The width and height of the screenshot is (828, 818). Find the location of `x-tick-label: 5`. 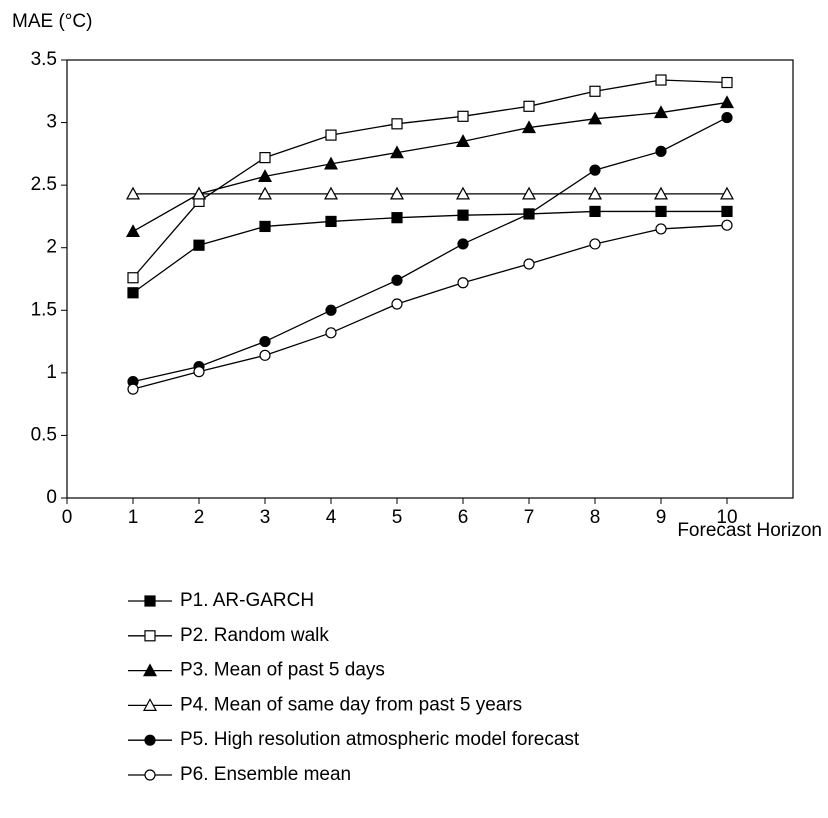

x-tick-label: 5 is located at coordinates (397, 517).